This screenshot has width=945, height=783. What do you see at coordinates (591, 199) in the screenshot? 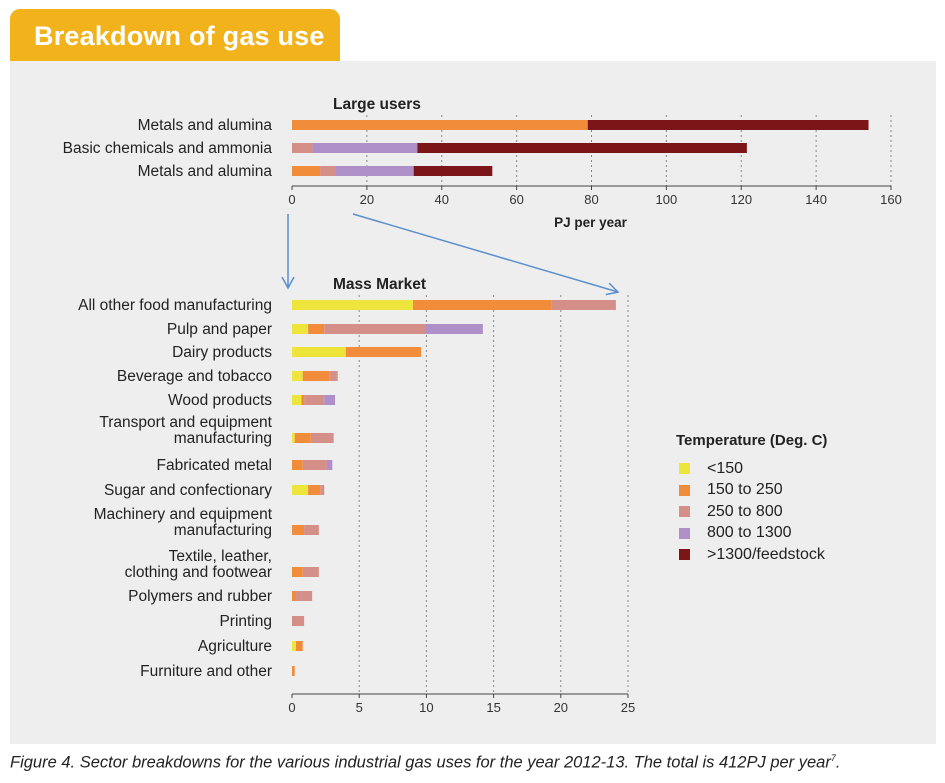
I see `tick-label: 80` at bounding box center [591, 199].